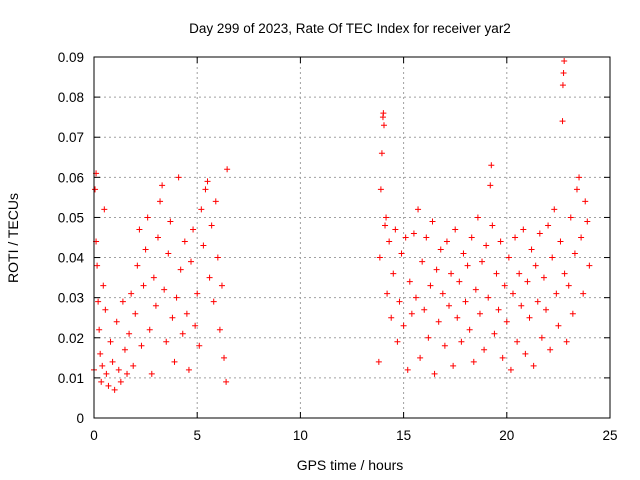 The height and width of the screenshot is (480, 640). I want to click on x-tick-label: 0, so click(94, 435).